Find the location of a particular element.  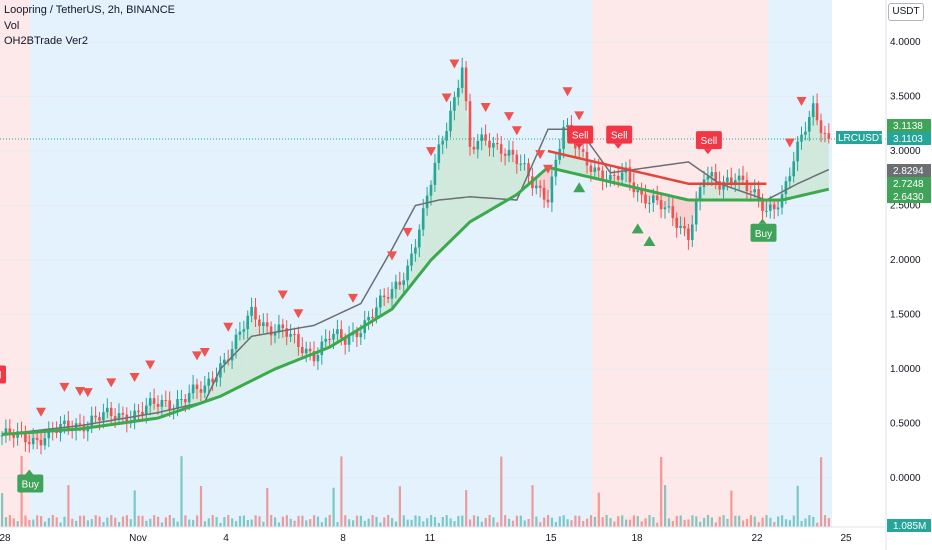

label-pointer is located at coordinates (29, 472).